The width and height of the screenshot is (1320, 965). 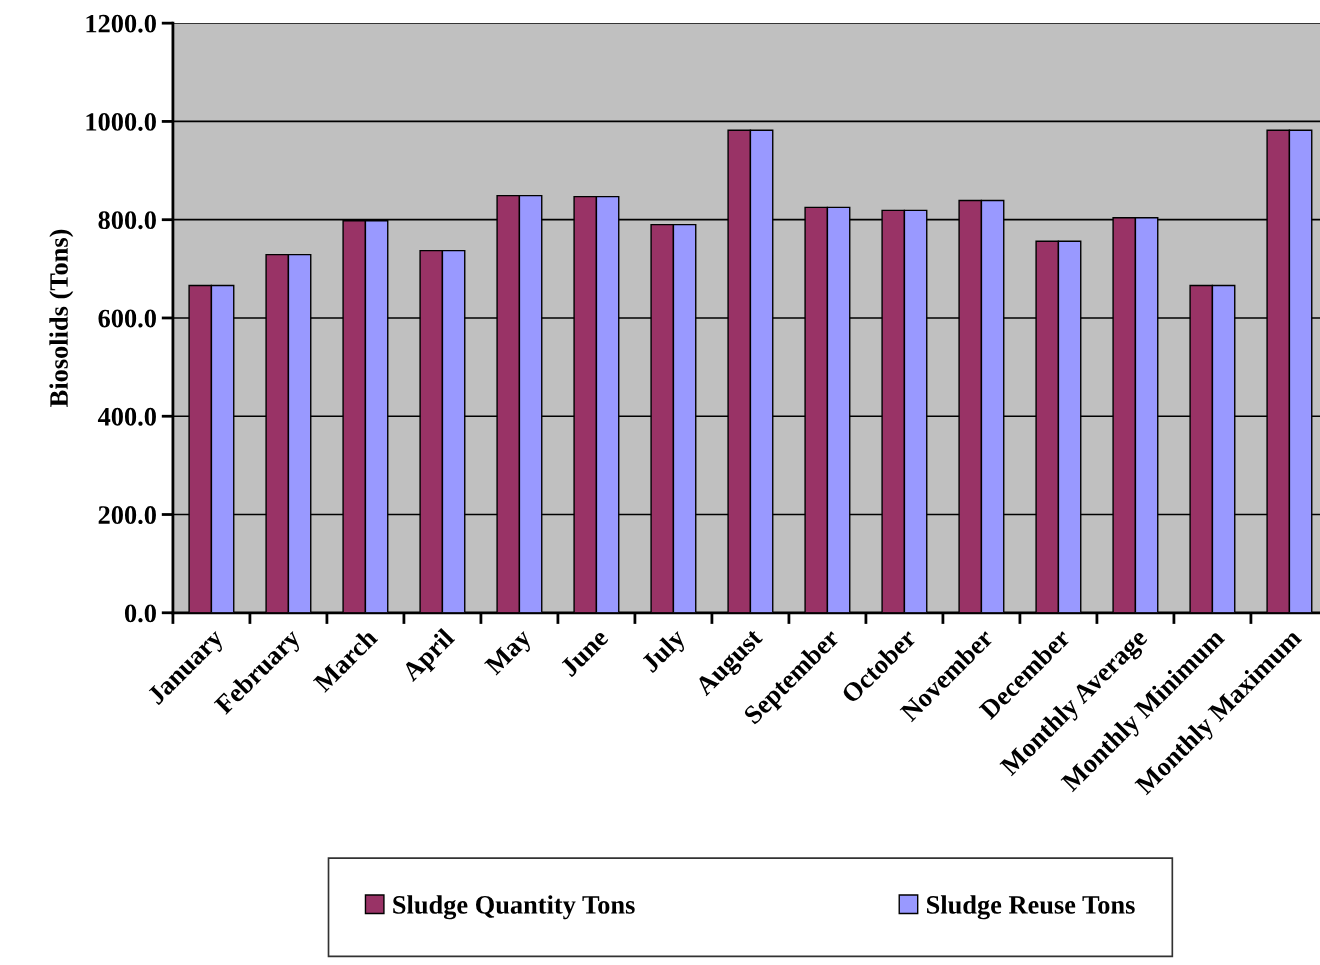 I want to click on y-tick-label: 800.0, so click(x=127, y=220).